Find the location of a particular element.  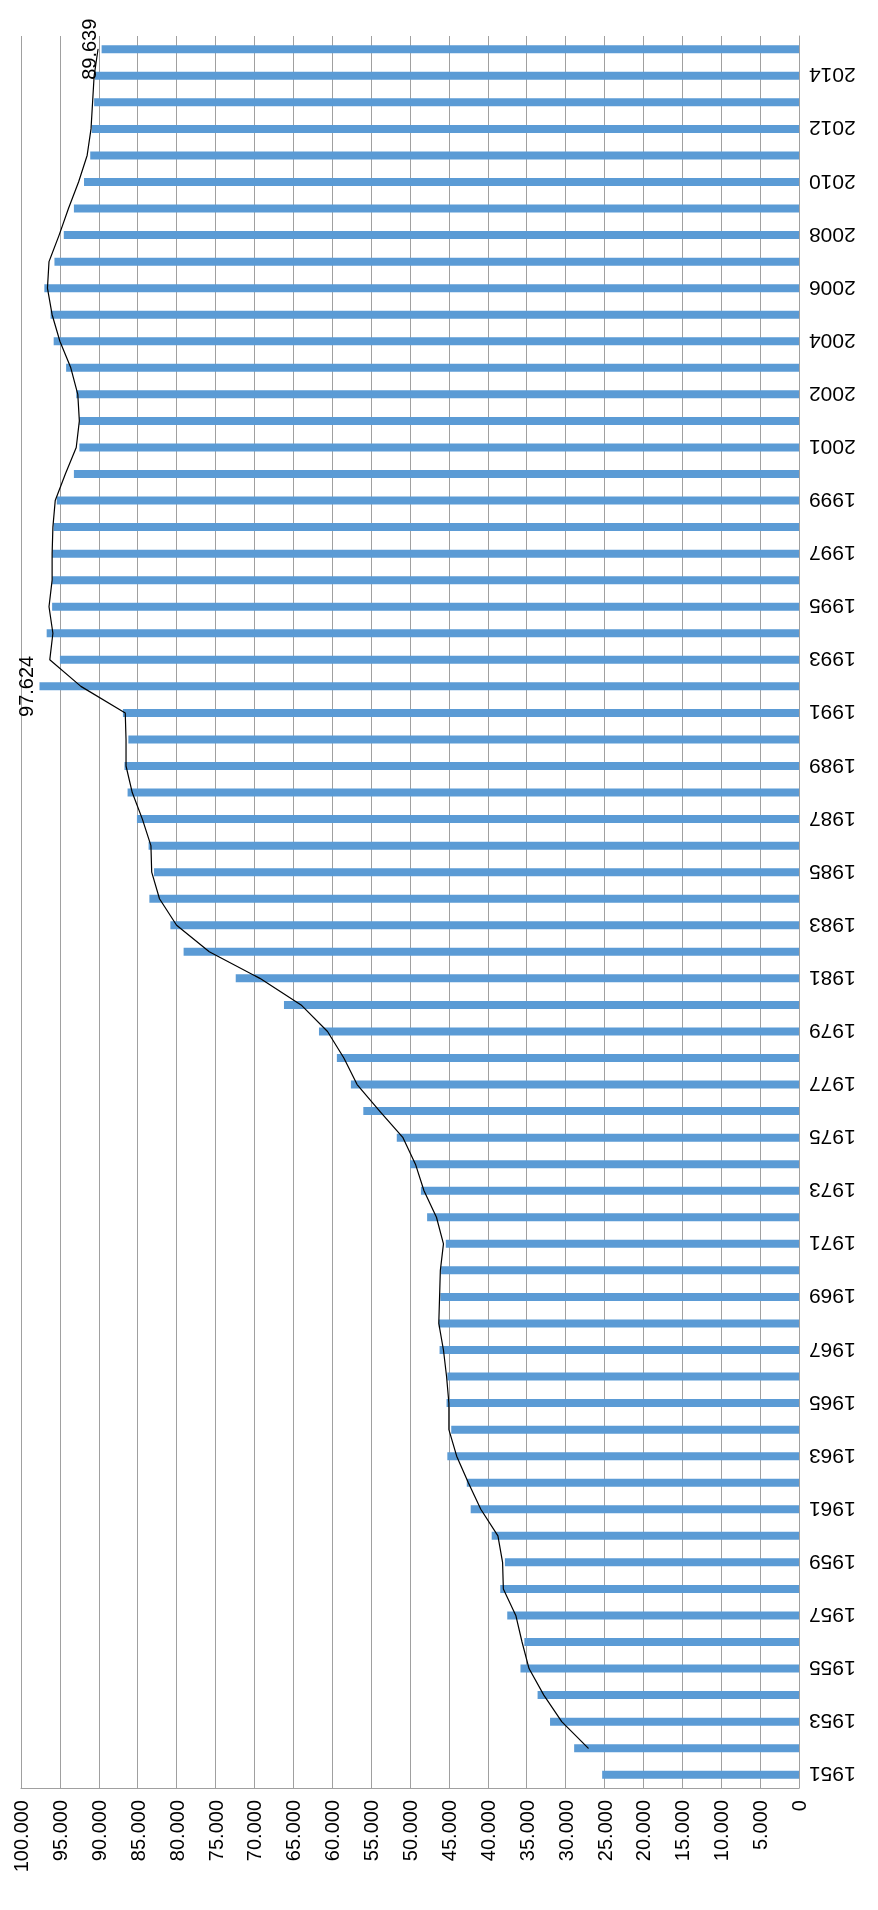

y-tick-label: 1997 is located at coordinates (832, 554).